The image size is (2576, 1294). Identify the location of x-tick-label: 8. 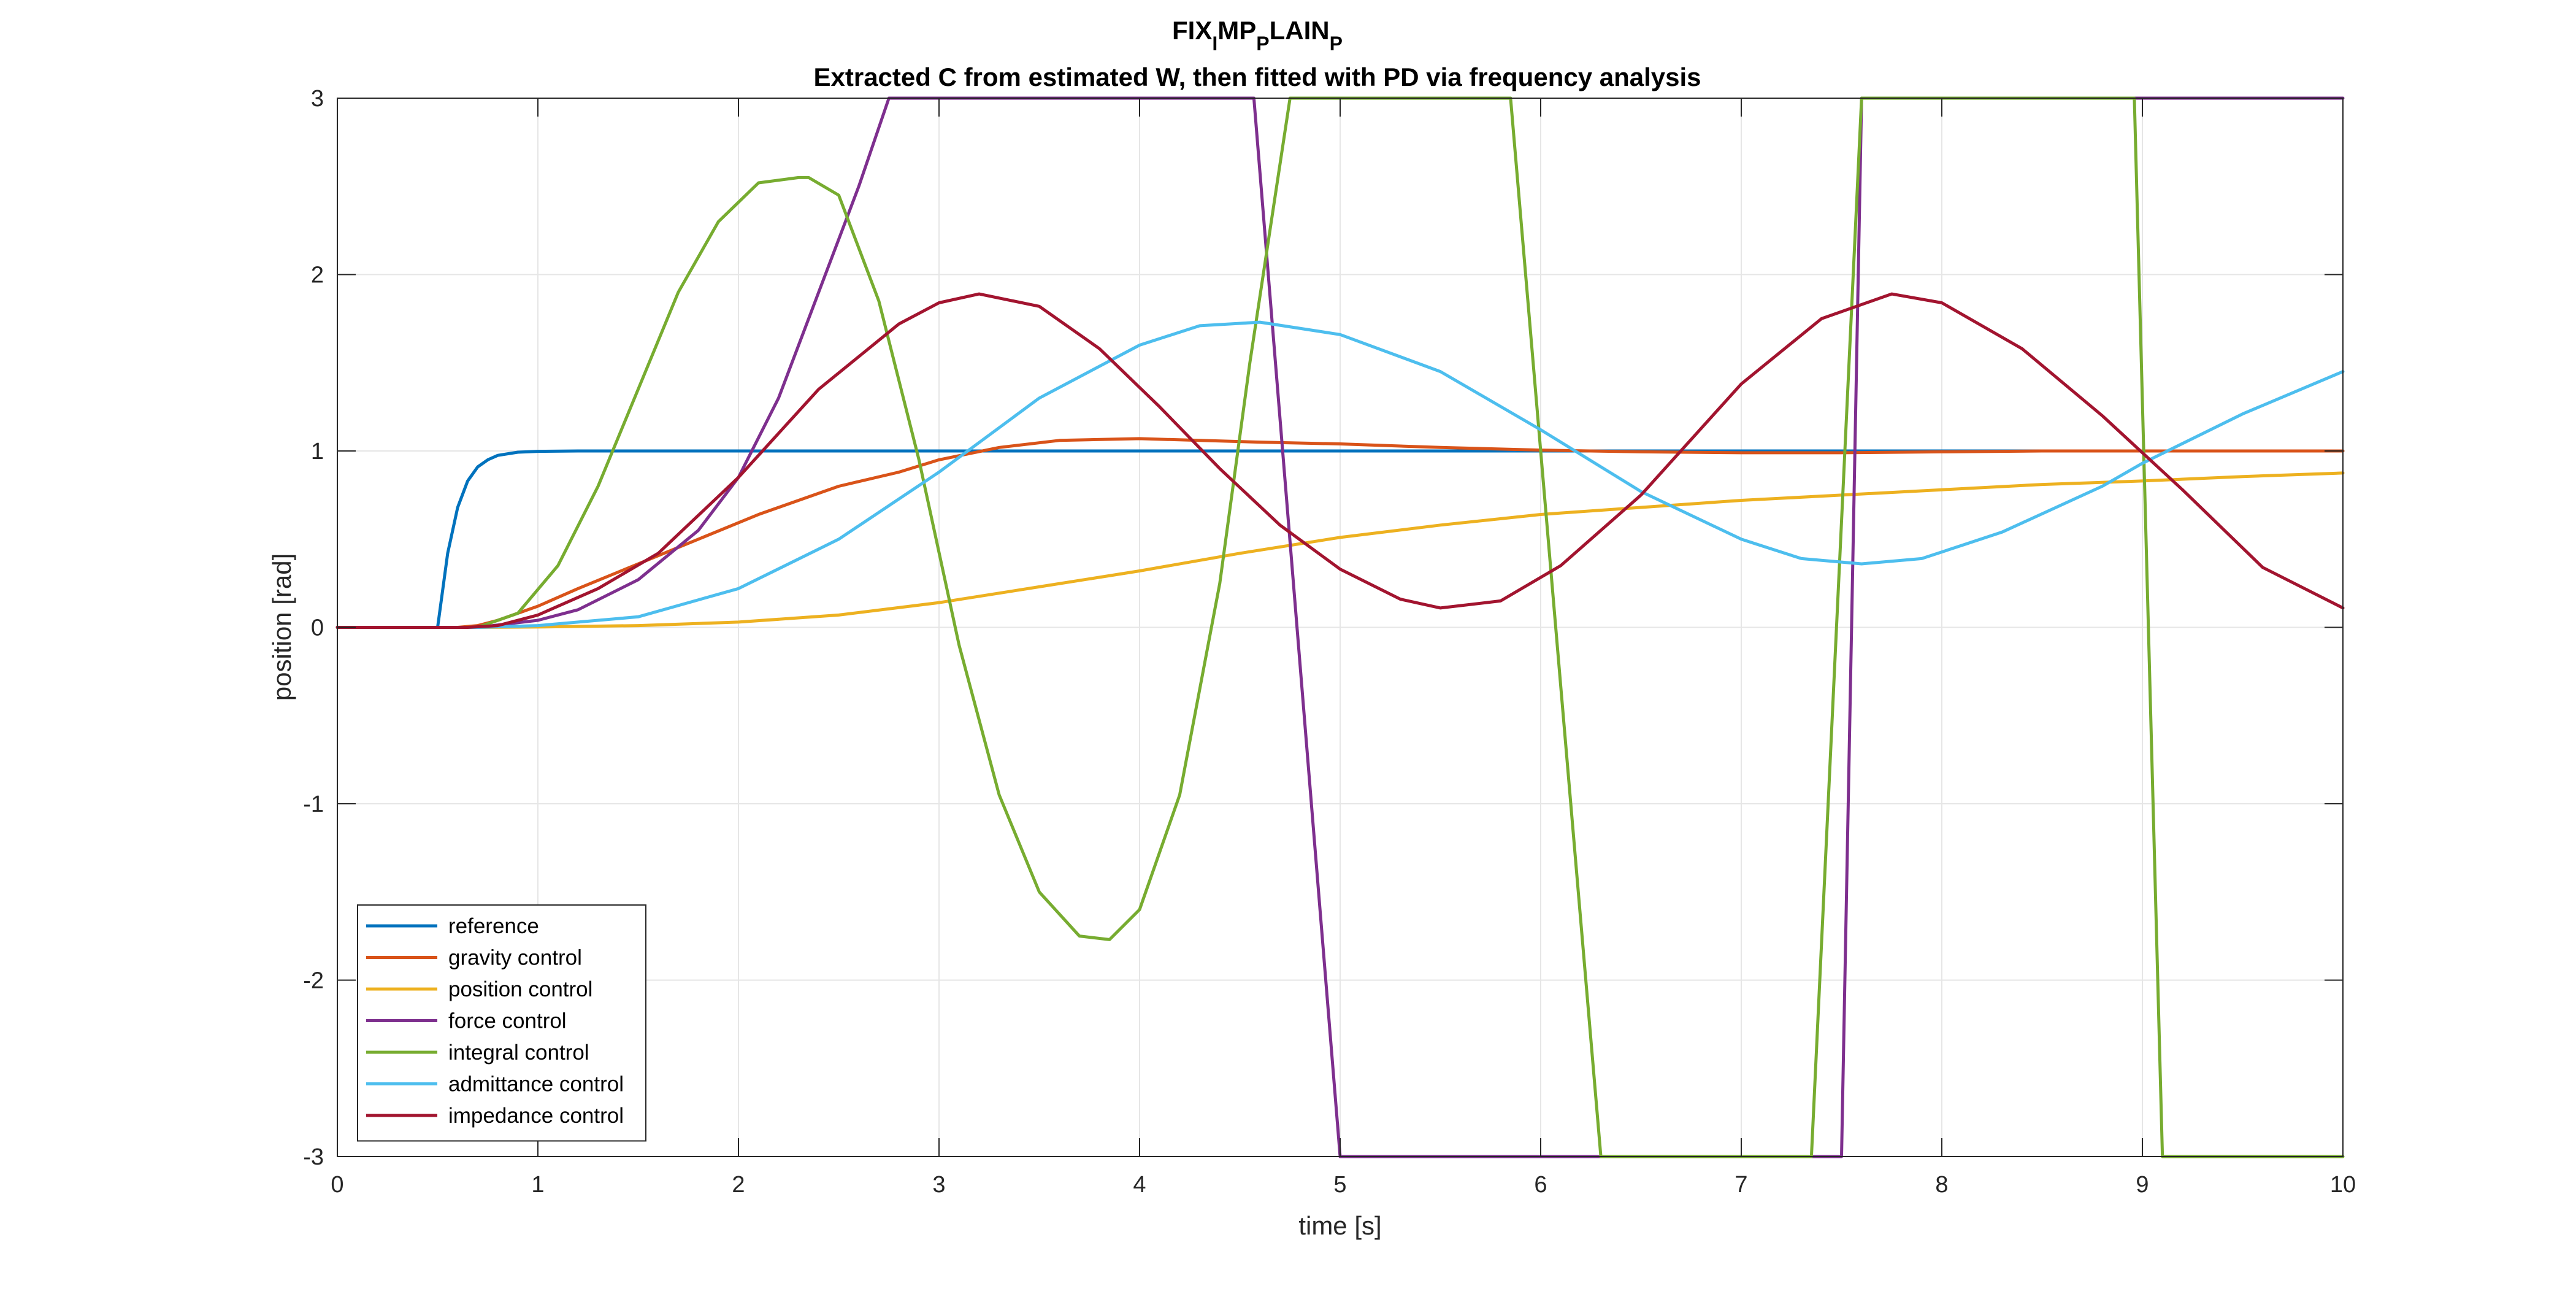
(1941, 1185).